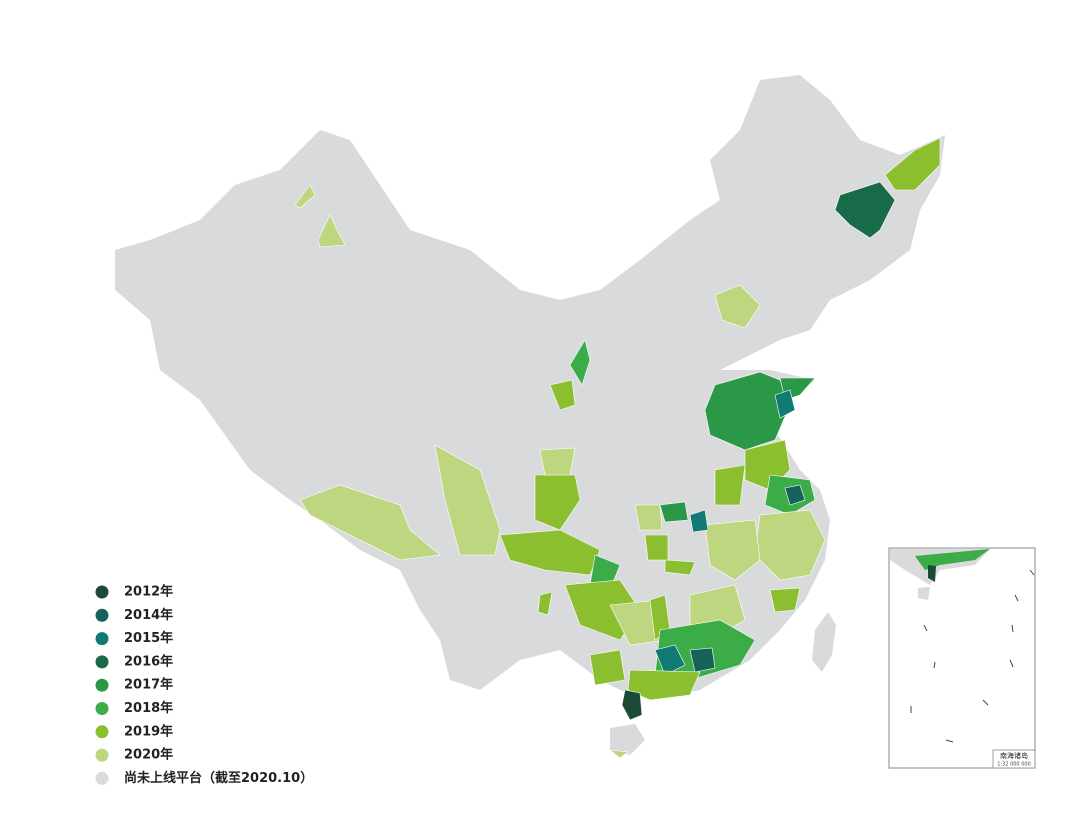 The width and height of the screenshot is (1080, 825). I want to click on inset-dashes, so click(972, 656).